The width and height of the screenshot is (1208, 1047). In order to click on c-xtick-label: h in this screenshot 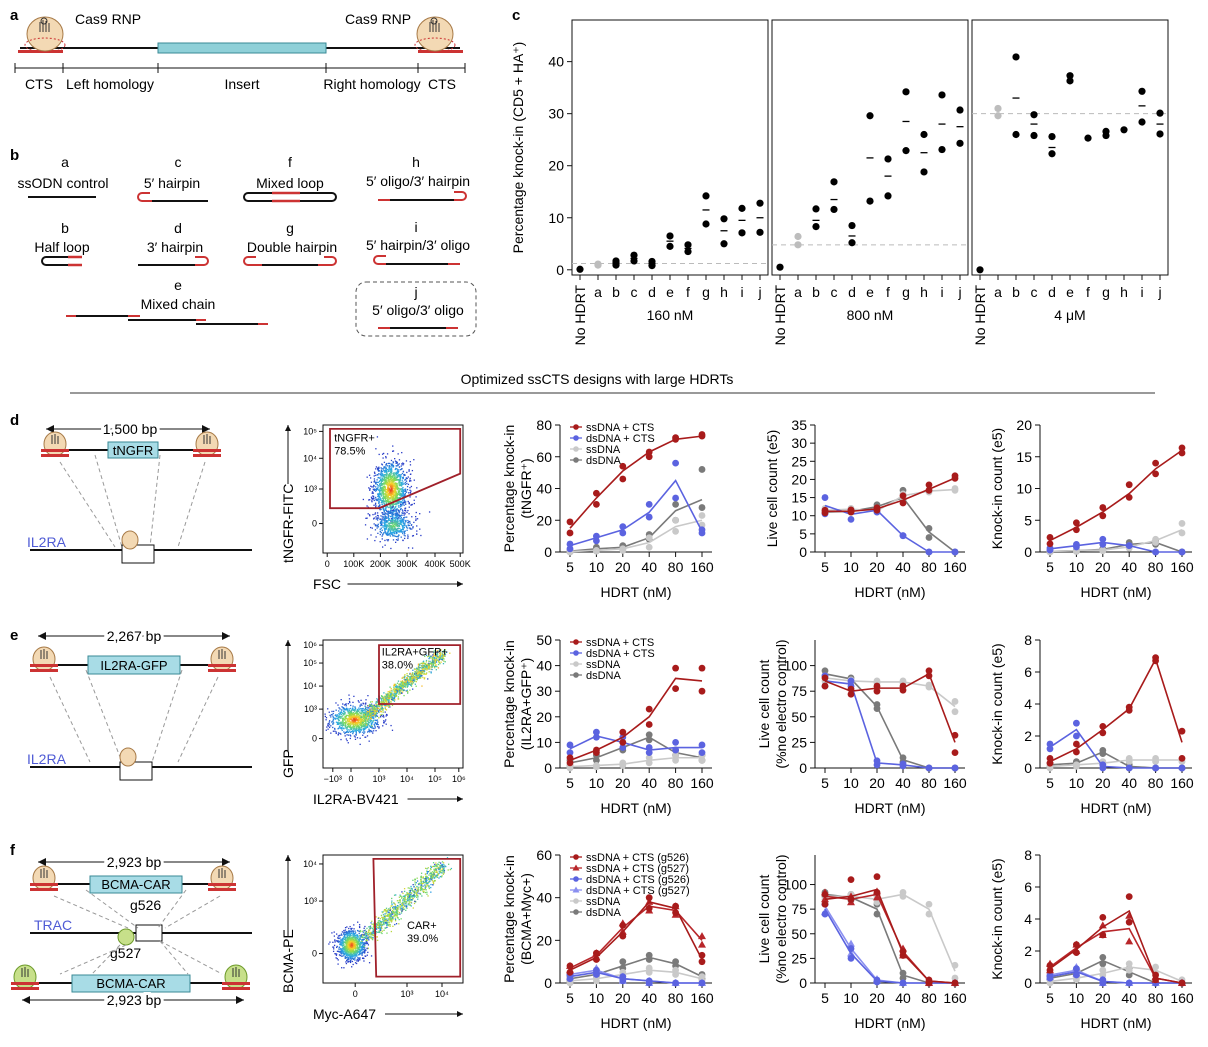, I will do `click(724, 292)`.